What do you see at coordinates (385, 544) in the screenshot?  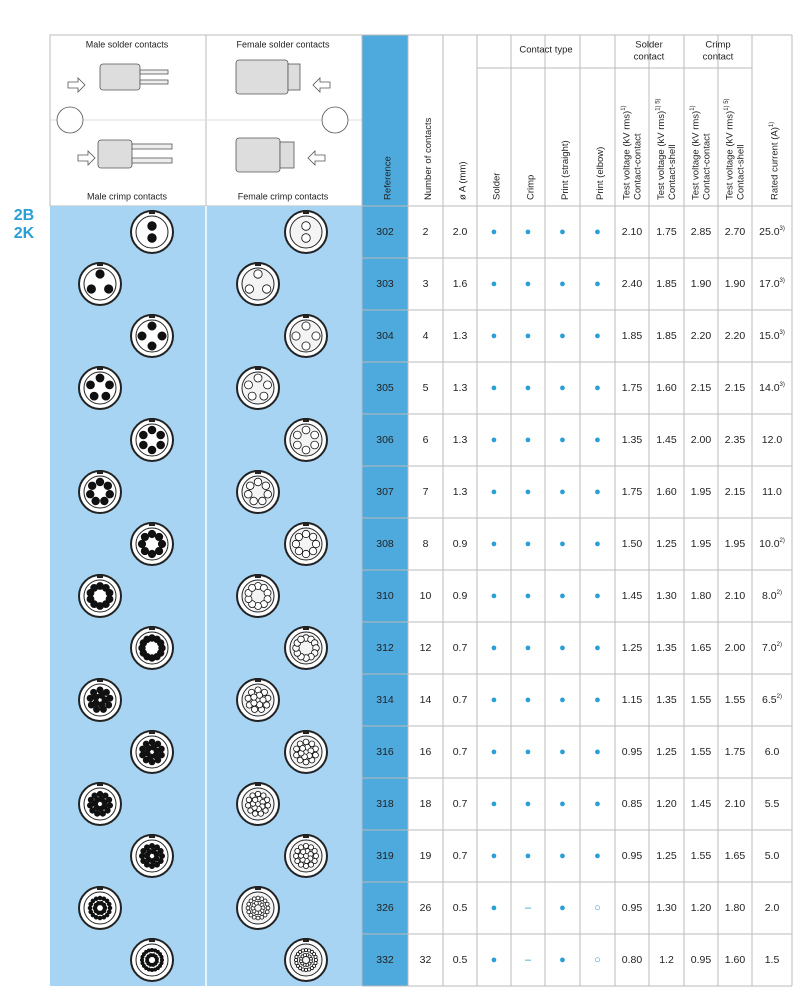 I see `cell-reference: 308` at bounding box center [385, 544].